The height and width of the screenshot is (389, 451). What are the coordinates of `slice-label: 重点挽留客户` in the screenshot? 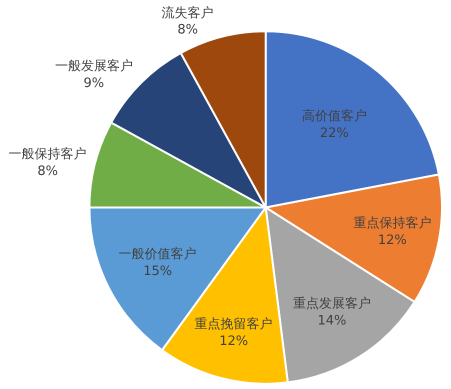 It's located at (233, 324).